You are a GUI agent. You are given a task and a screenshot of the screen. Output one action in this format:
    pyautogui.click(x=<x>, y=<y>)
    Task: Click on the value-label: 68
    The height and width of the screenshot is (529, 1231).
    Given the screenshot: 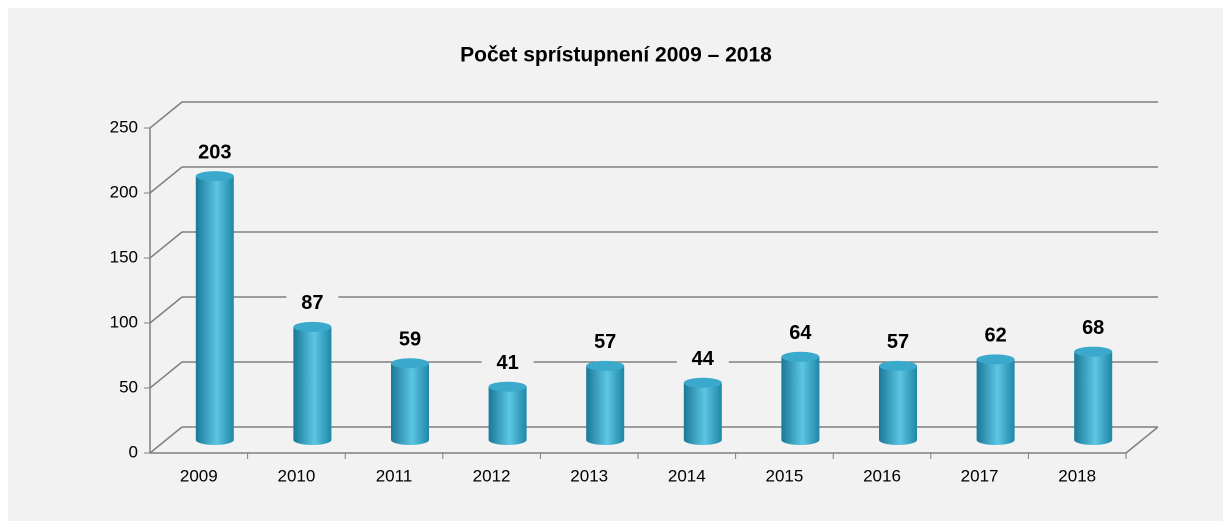 What is the action you would take?
    pyautogui.click(x=1093, y=328)
    